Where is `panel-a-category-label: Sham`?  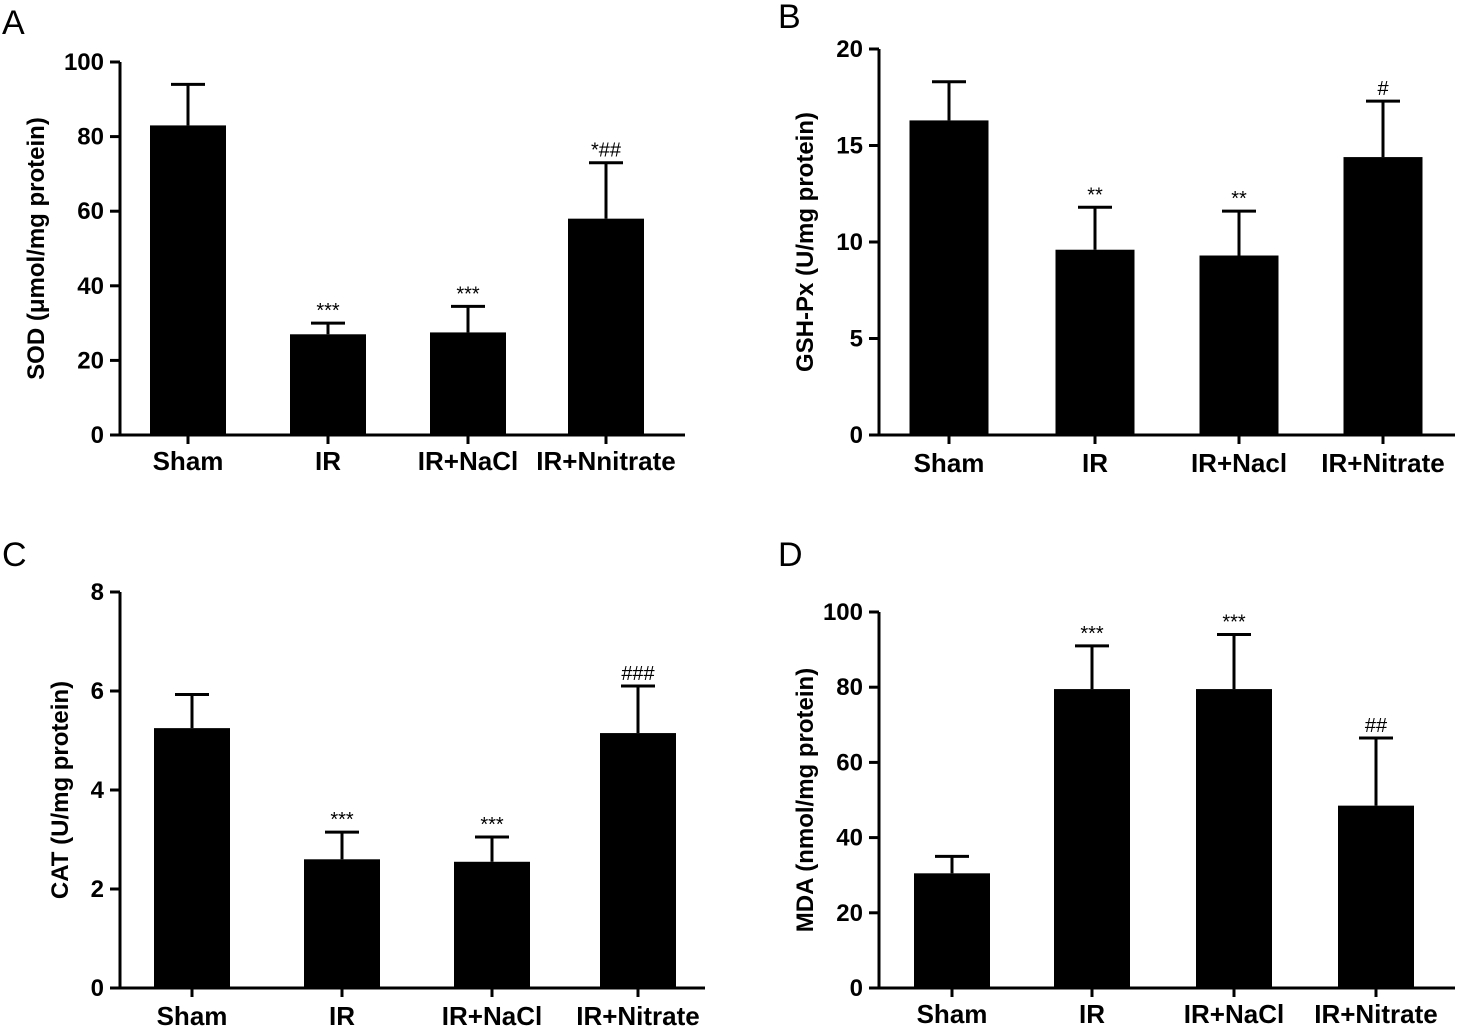 panel-a-category-label: Sham is located at coordinates (188, 461).